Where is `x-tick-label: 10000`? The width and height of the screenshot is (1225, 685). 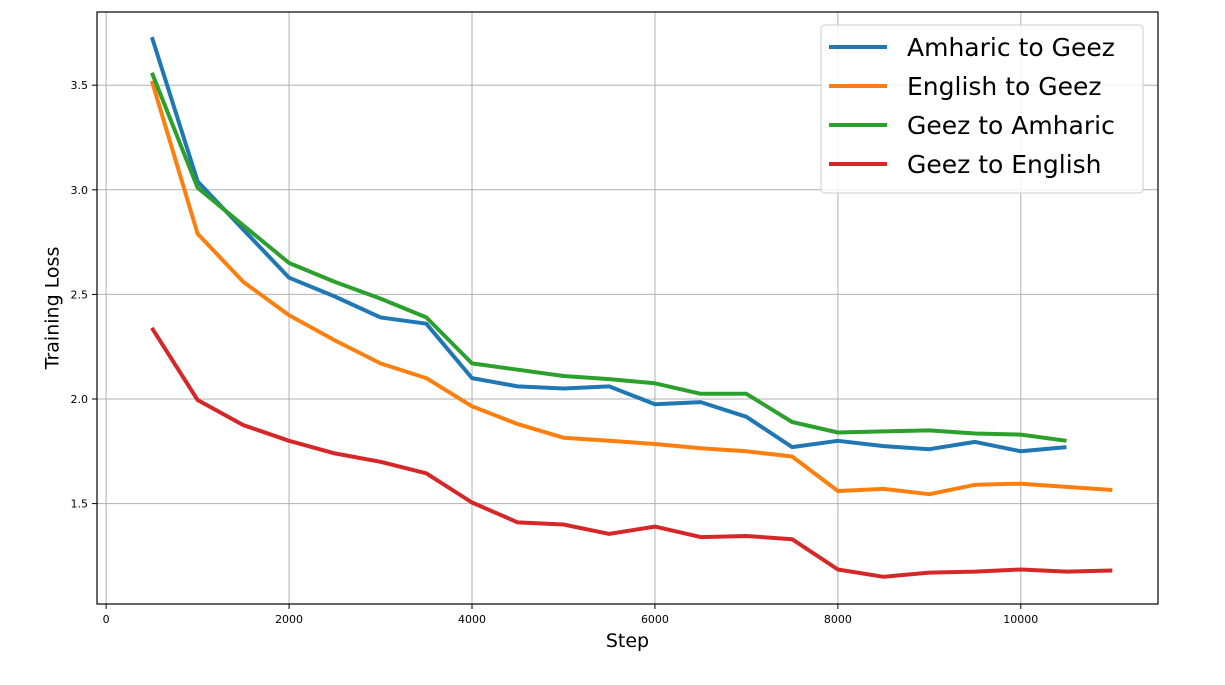
x-tick-label: 10000 is located at coordinates (1020, 619).